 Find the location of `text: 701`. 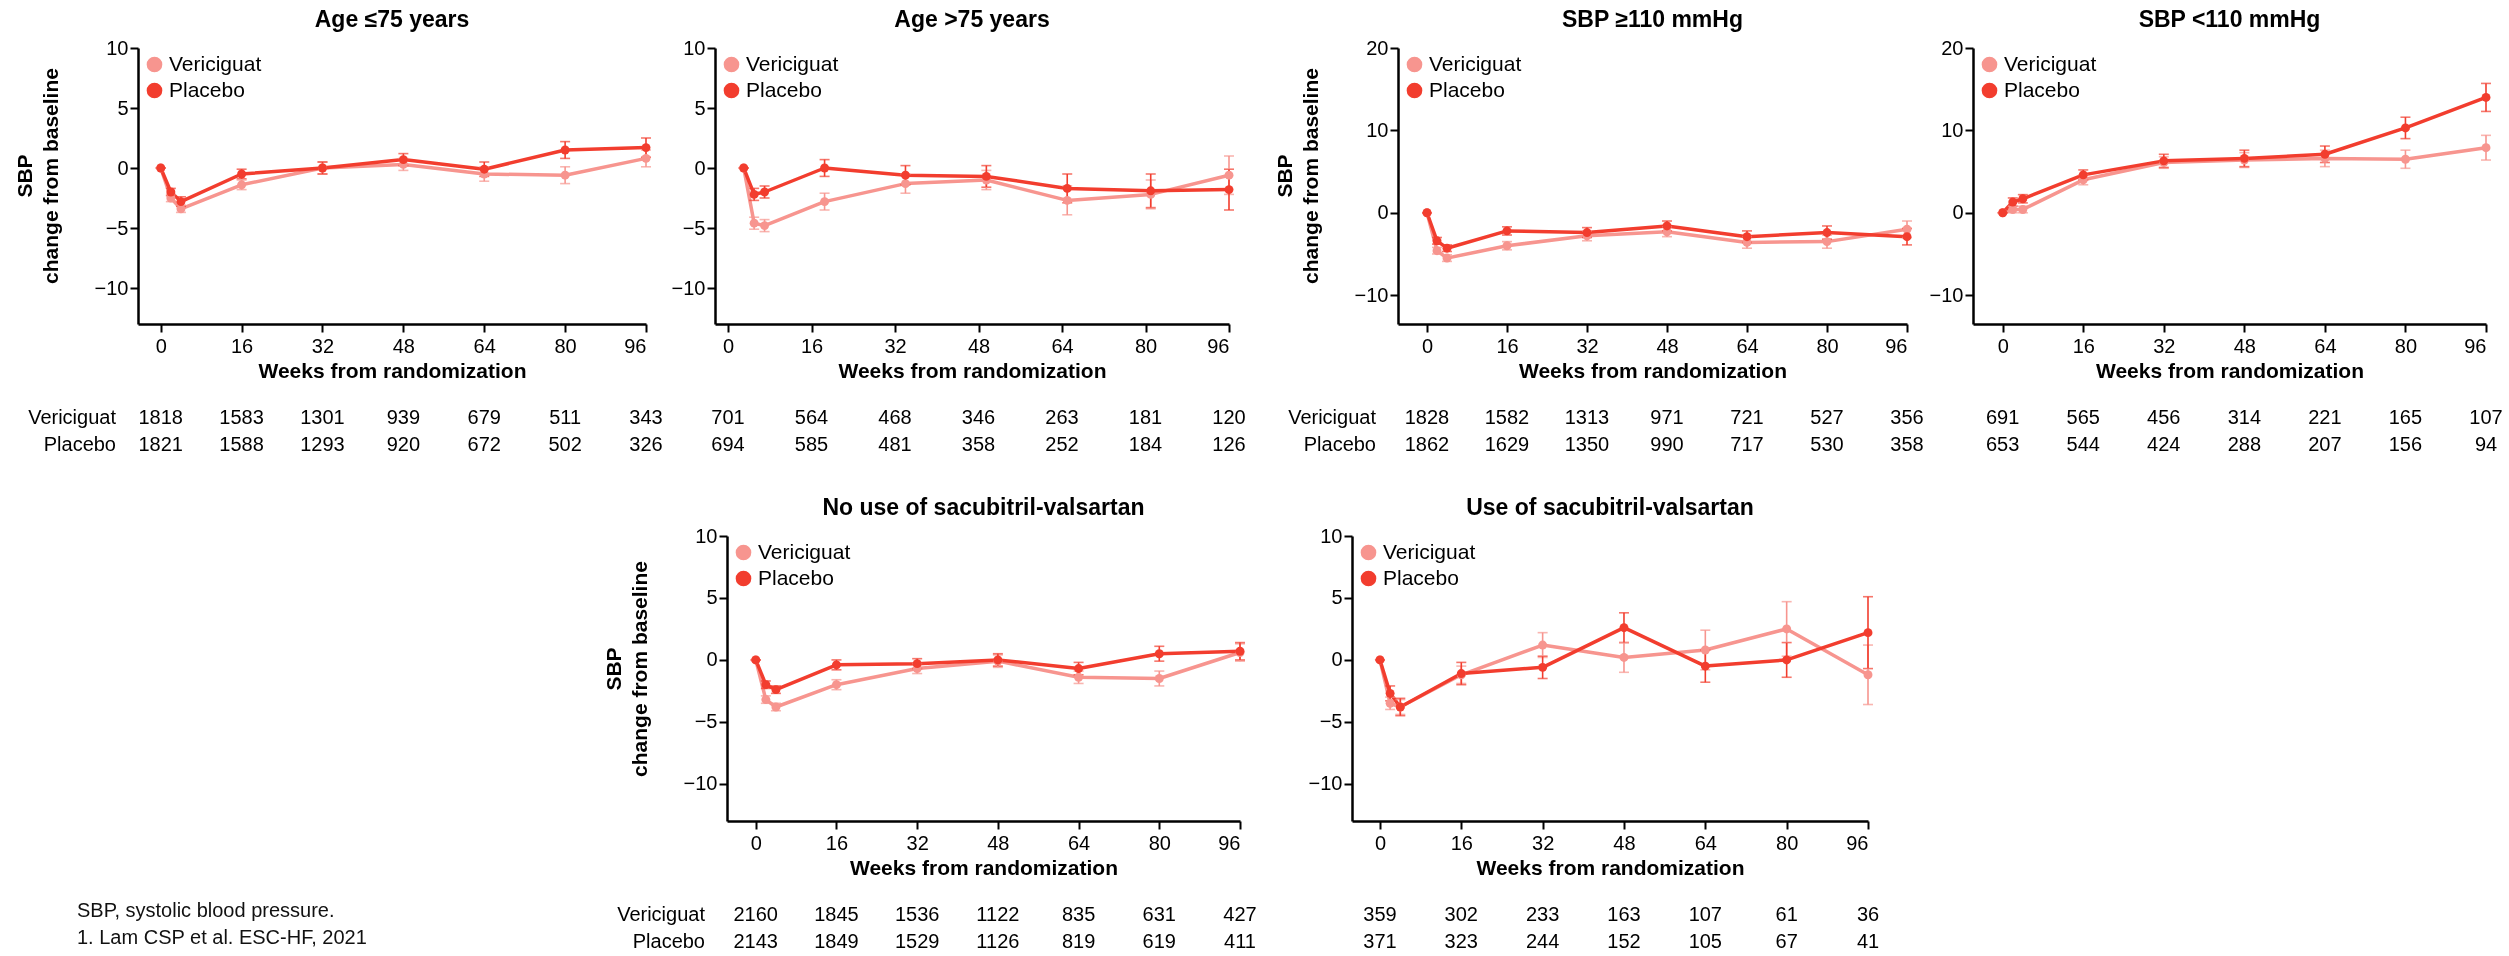

text: 701 is located at coordinates (728, 417).